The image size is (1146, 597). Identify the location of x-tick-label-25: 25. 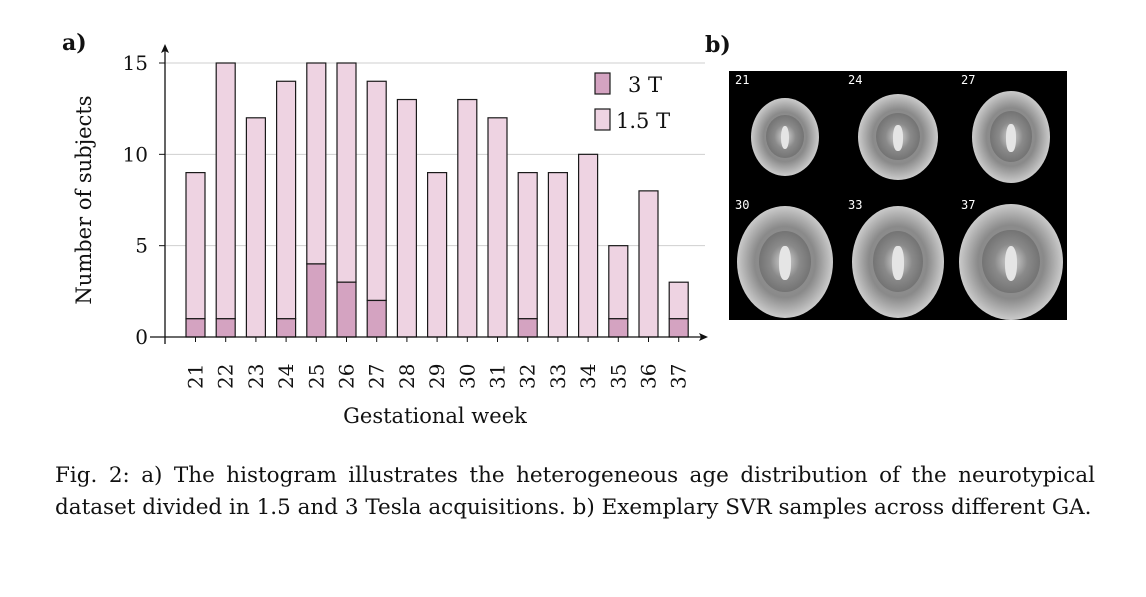
(316, 376).